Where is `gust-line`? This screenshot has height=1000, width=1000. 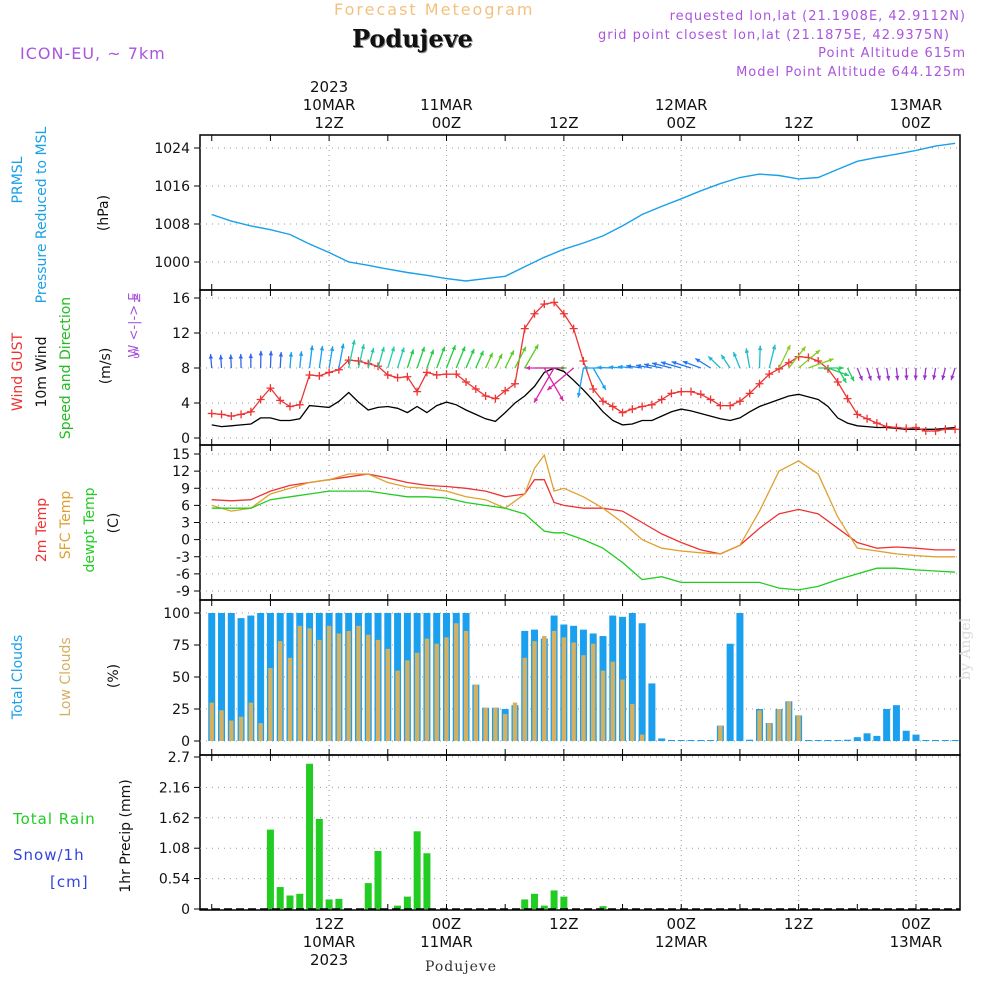
gust-line is located at coordinates (583, 366).